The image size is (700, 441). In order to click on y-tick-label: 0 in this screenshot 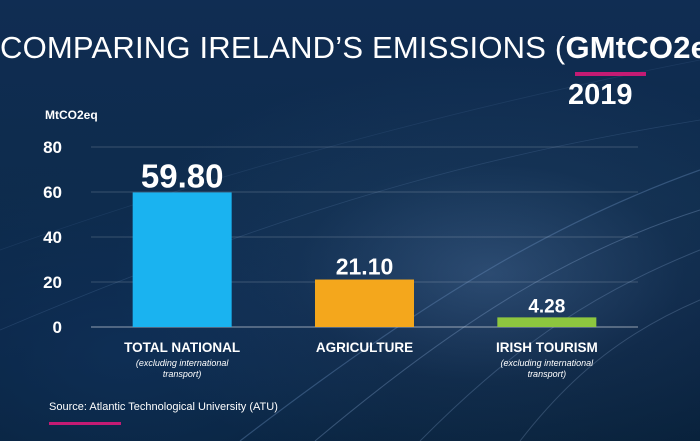, I will do `click(57, 327)`.